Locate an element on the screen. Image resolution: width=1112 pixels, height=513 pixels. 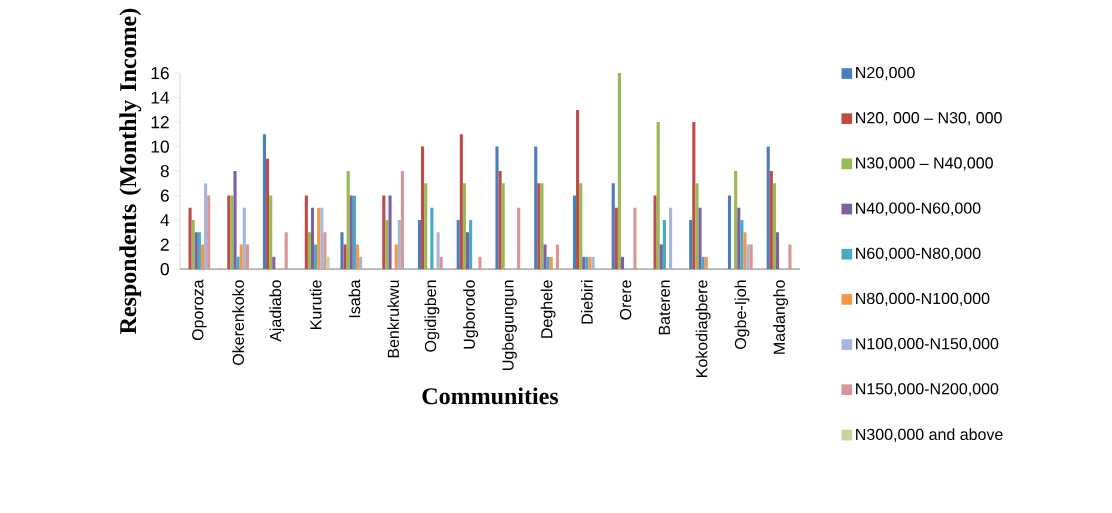
legend-label: N20, 000 – N30, 000 is located at coordinates (929, 119).